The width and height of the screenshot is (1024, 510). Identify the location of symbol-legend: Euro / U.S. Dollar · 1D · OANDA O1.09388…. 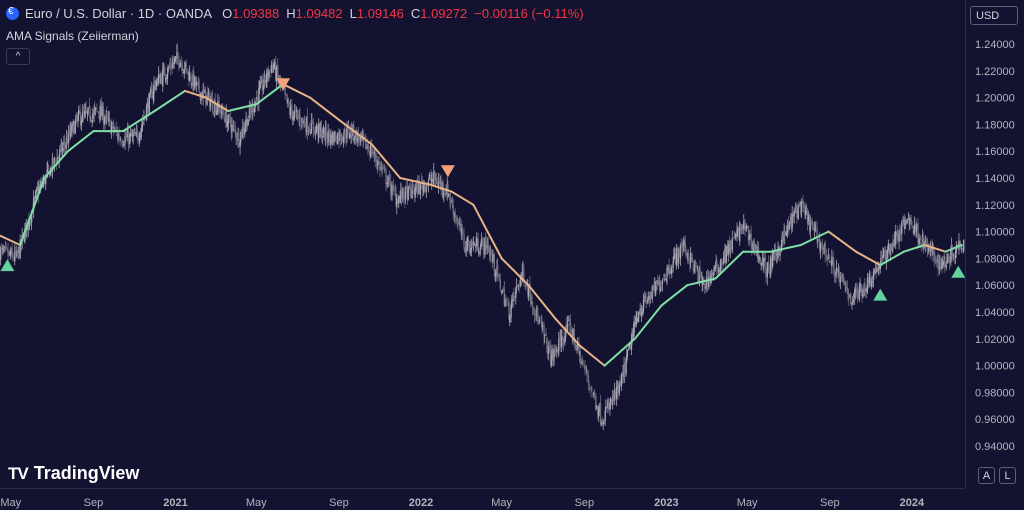
(295, 13).